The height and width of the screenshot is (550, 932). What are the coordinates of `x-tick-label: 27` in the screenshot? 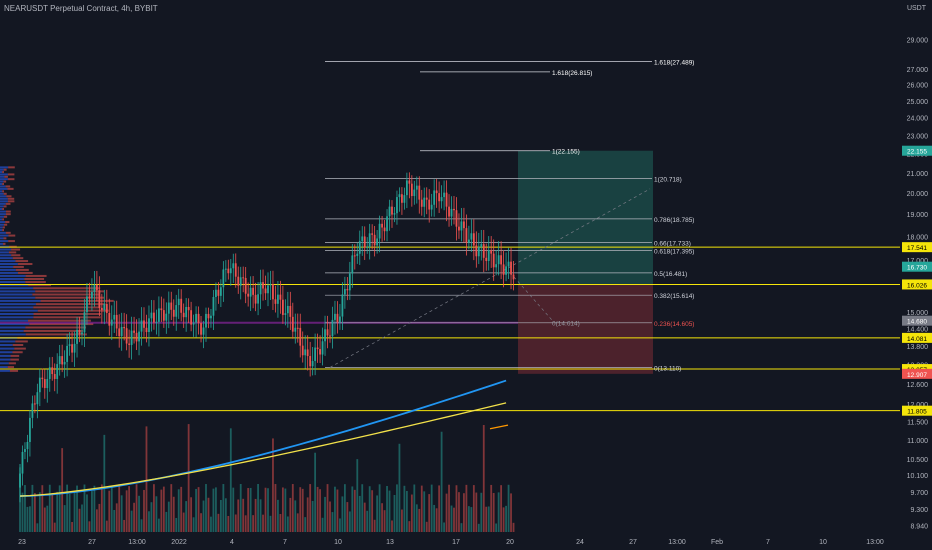 It's located at (633, 542).